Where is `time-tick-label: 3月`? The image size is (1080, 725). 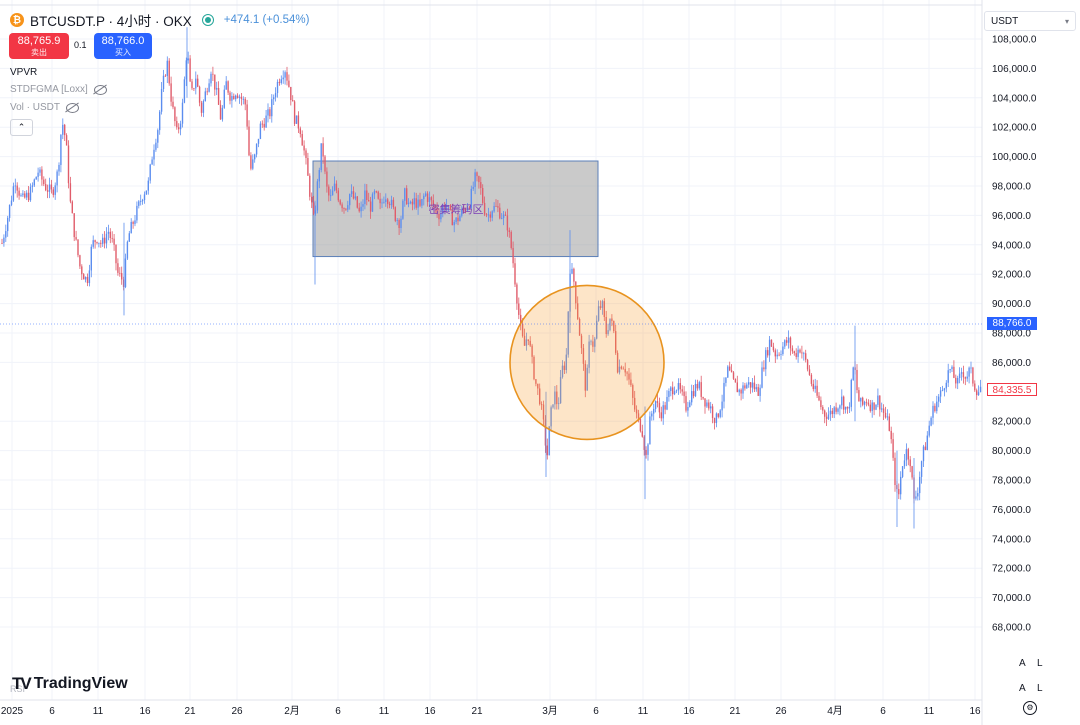 time-tick-label: 3月 is located at coordinates (550, 711).